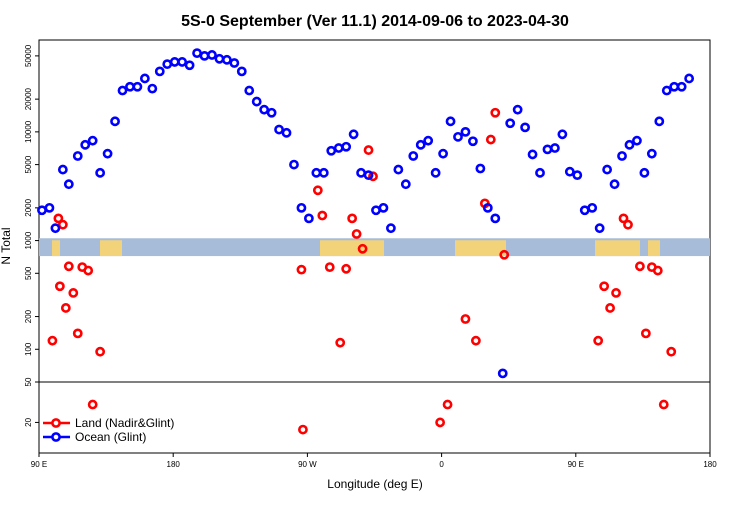  Describe the element at coordinates (28, 381) in the screenshot. I see `y-tick-label: 50` at that location.